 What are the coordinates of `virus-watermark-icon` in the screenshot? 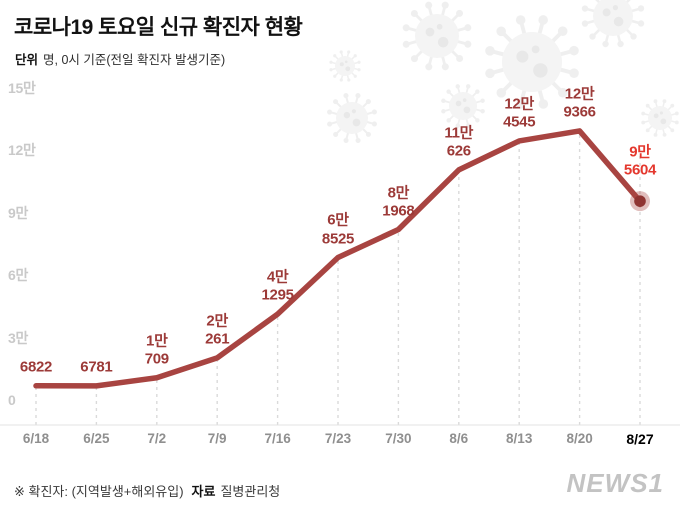 It's located at (503, 71).